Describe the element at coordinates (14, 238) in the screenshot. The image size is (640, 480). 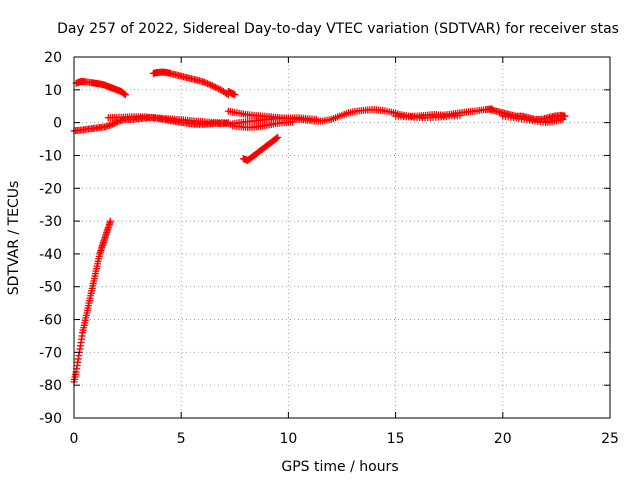
I see `y-axis-label: SDTVAR / TECUs` at that location.